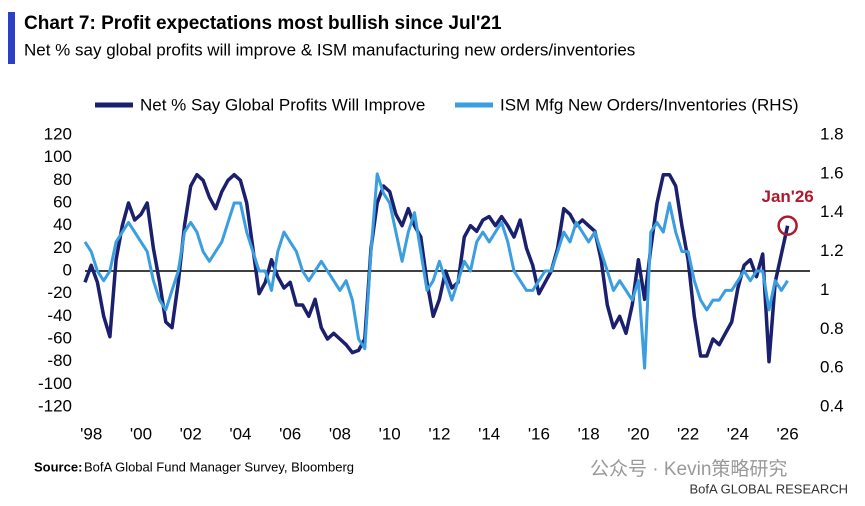 The image size is (865, 506). I want to click on legend-label: ISM Mfg New Orders/Inventories (RHS), so click(649, 104).